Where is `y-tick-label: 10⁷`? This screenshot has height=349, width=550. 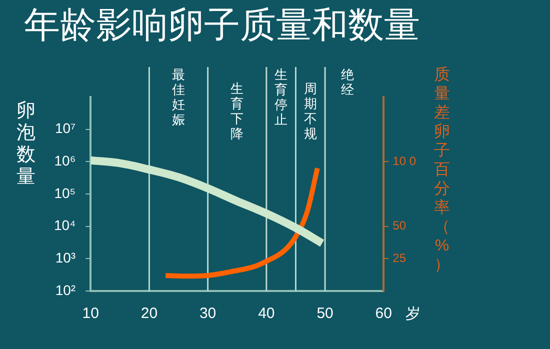
y-tick-label: 10⁷ is located at coordinates (65, 128).